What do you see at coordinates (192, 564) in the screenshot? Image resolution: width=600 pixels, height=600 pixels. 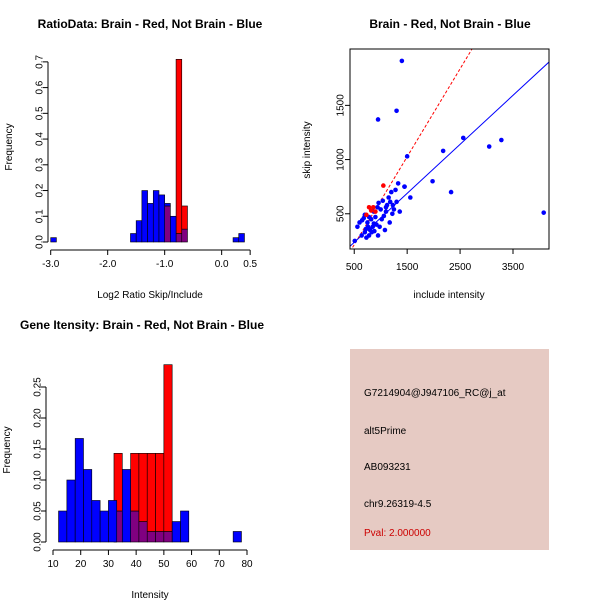 I see `x-tick-label: 60` at bounding box center [192, 564].